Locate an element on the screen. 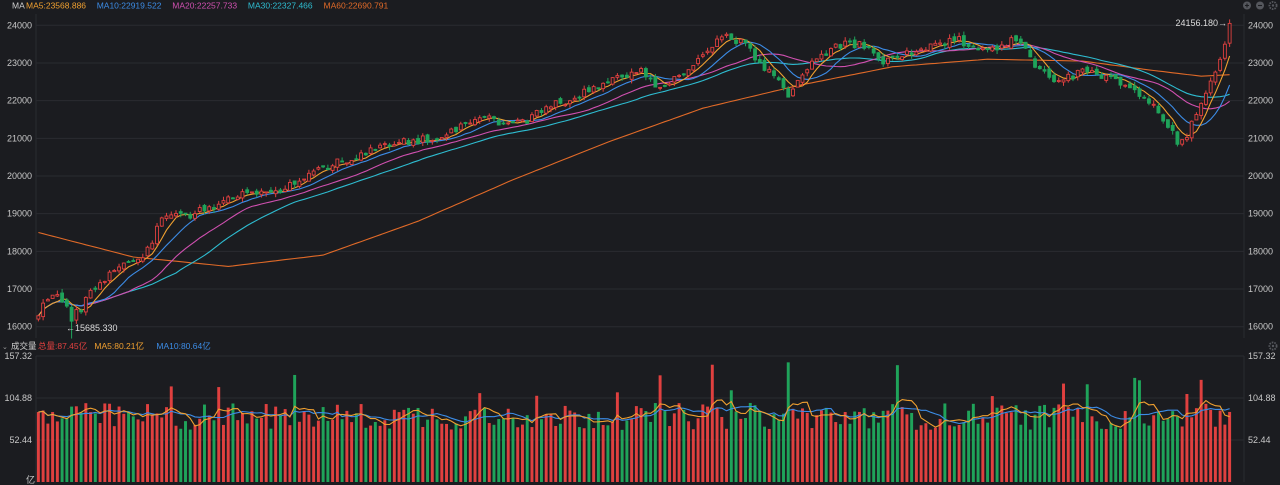 This screenshot has width=1280, height=485. collapse-arrow-icon: ⌄ is located at coordinates (5, 347).